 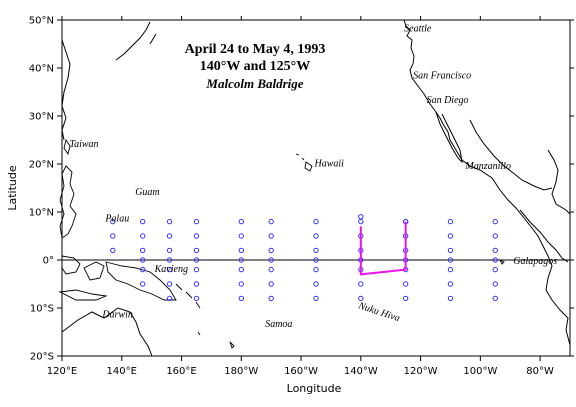 I want to click on buoy-array, so click(x=304, y=258).